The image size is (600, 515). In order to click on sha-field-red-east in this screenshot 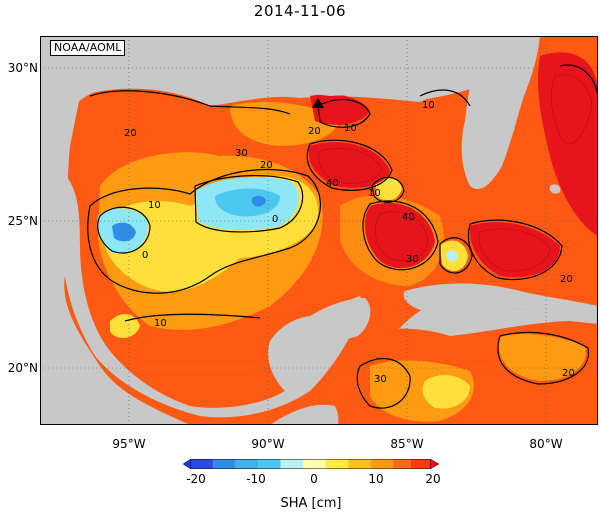, I will do `click(514, 250)`.